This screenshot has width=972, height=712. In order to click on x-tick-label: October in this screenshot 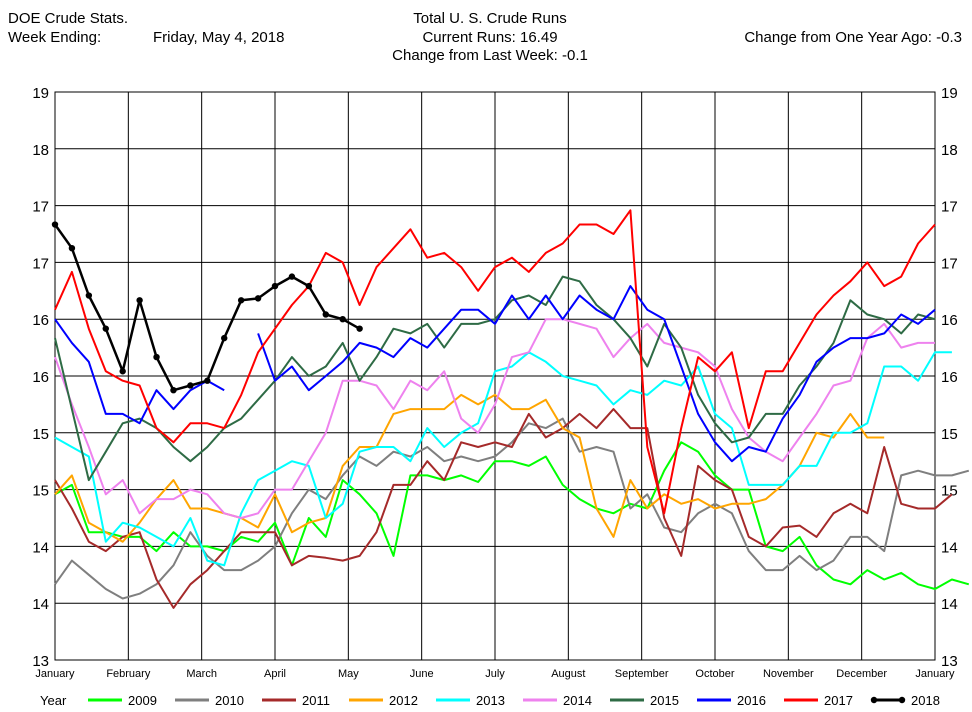, I will do `click(714, 674)`.